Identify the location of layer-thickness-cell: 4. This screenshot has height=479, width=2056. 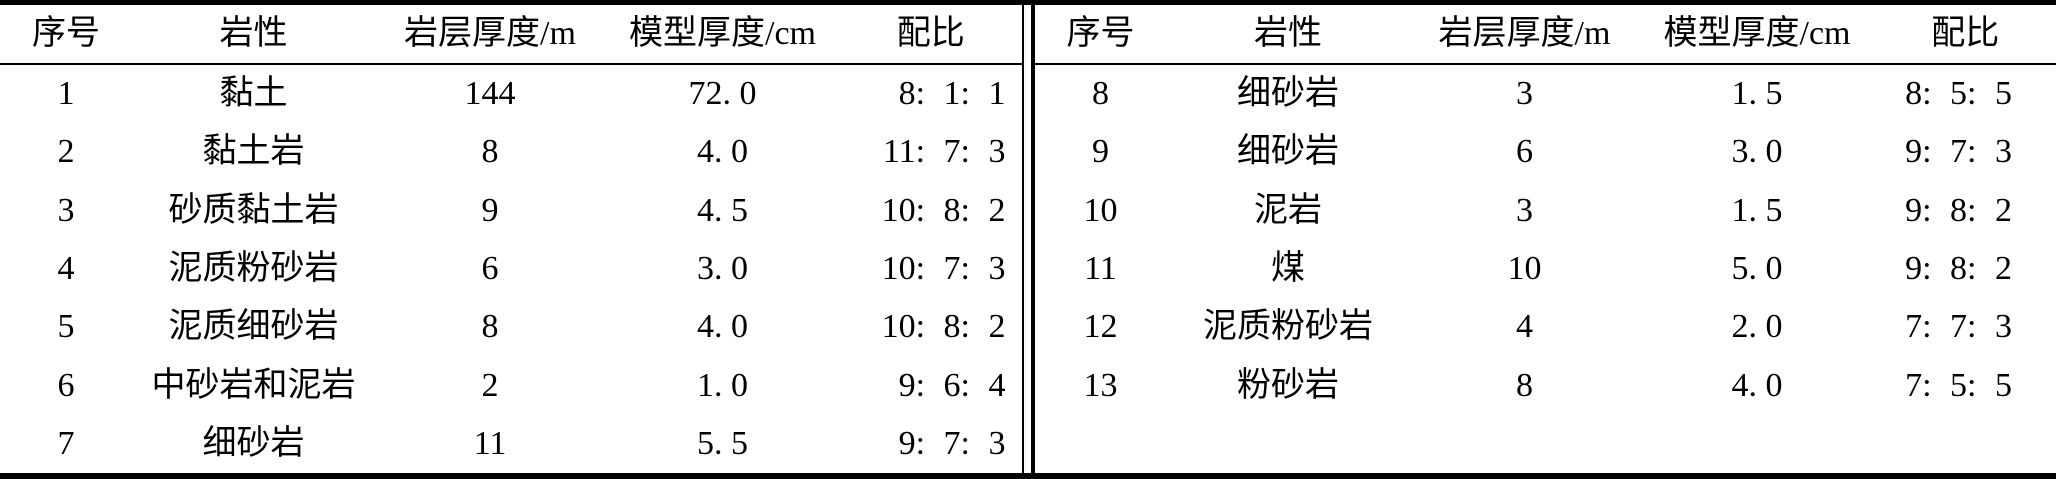
(1524, 327).